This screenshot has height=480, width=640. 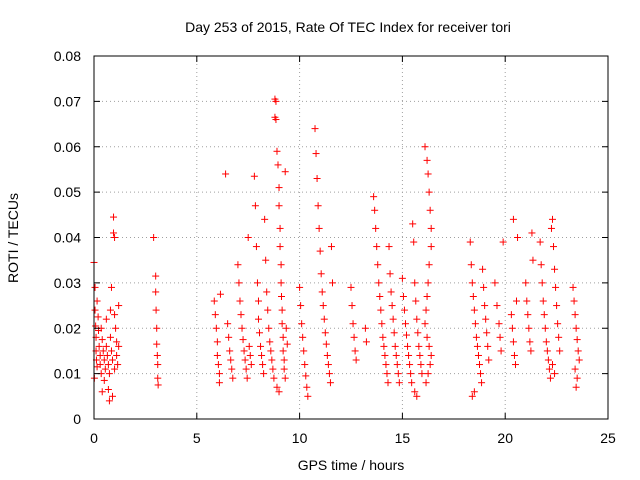 What do you see at coordinates (67, 147) in the screenshot?
I see `y-tick-label: 0.06` at bounding box center [67, 147].